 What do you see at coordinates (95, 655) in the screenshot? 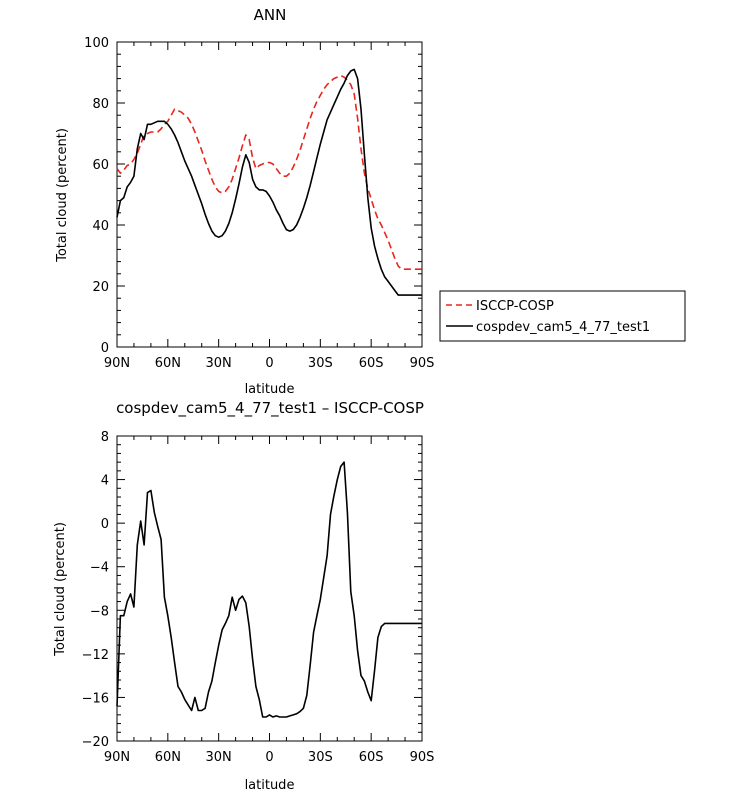
I see `chart1-ytick-label: −12` at bounding box center [95, 655].